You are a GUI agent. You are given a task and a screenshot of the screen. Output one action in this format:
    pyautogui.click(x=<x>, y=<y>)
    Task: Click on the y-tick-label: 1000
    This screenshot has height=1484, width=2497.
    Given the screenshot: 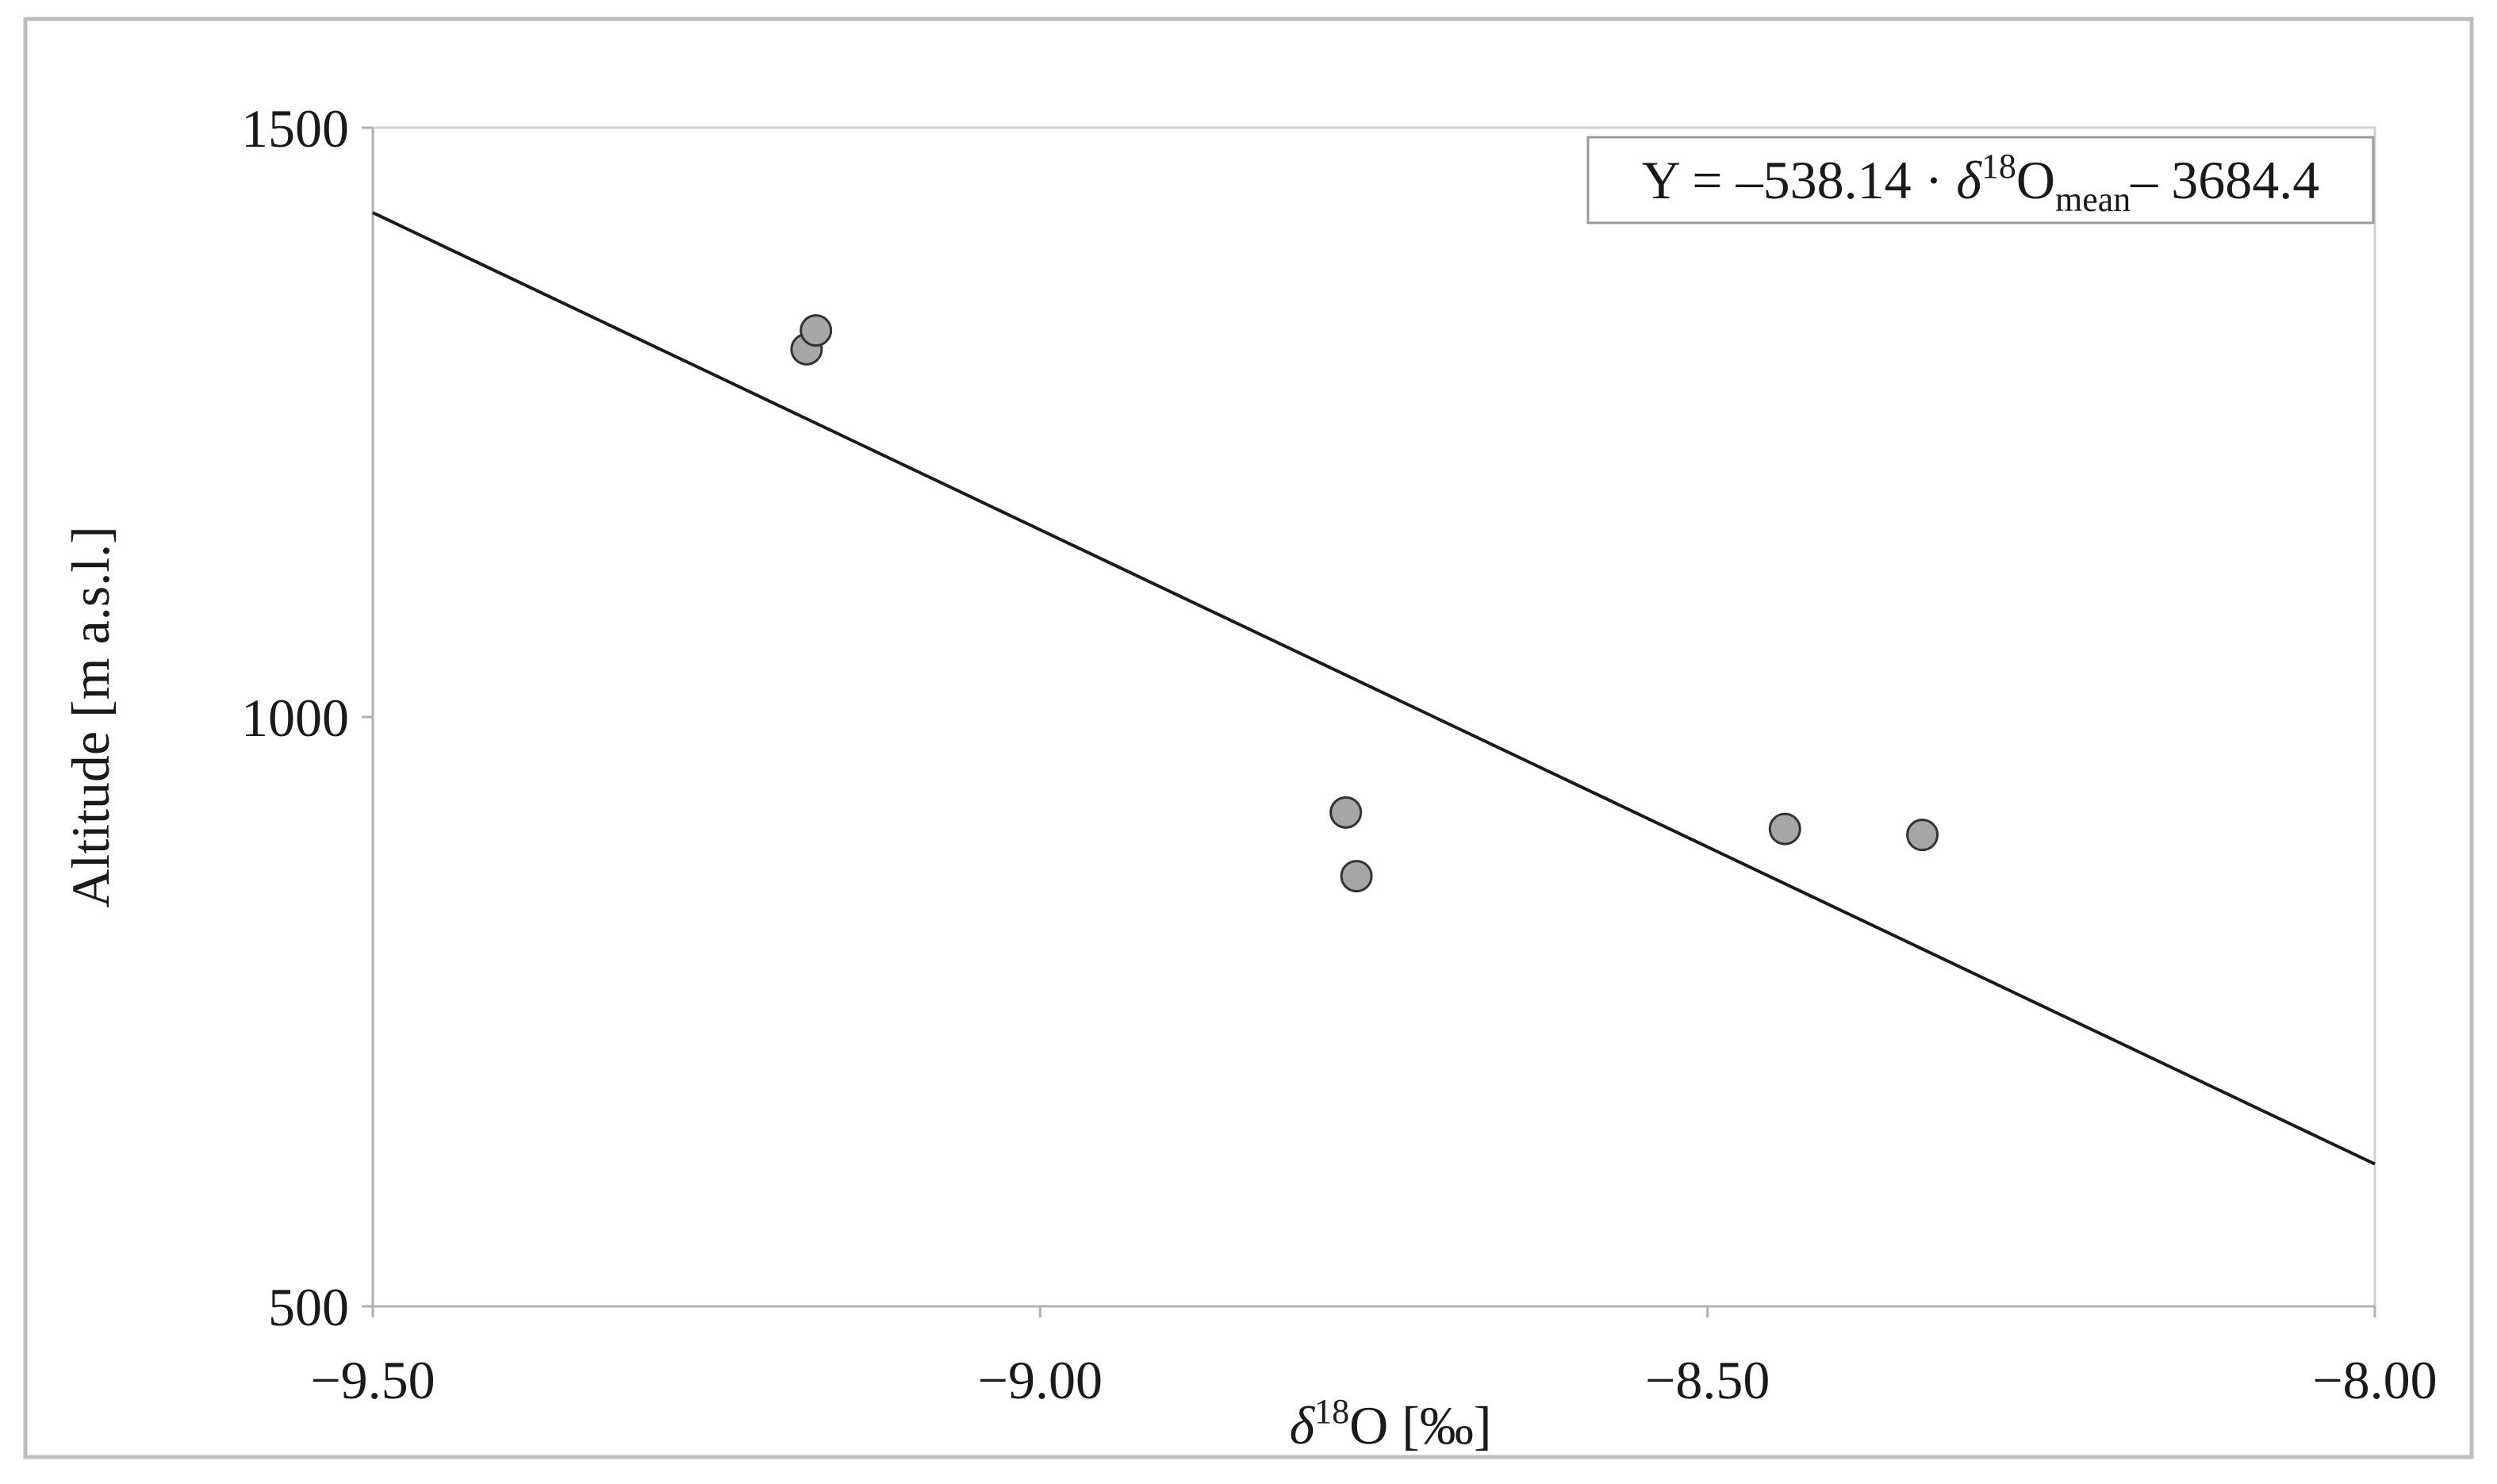 What is the action you would take?
    pyautogui.click(x=295, y=718)
    